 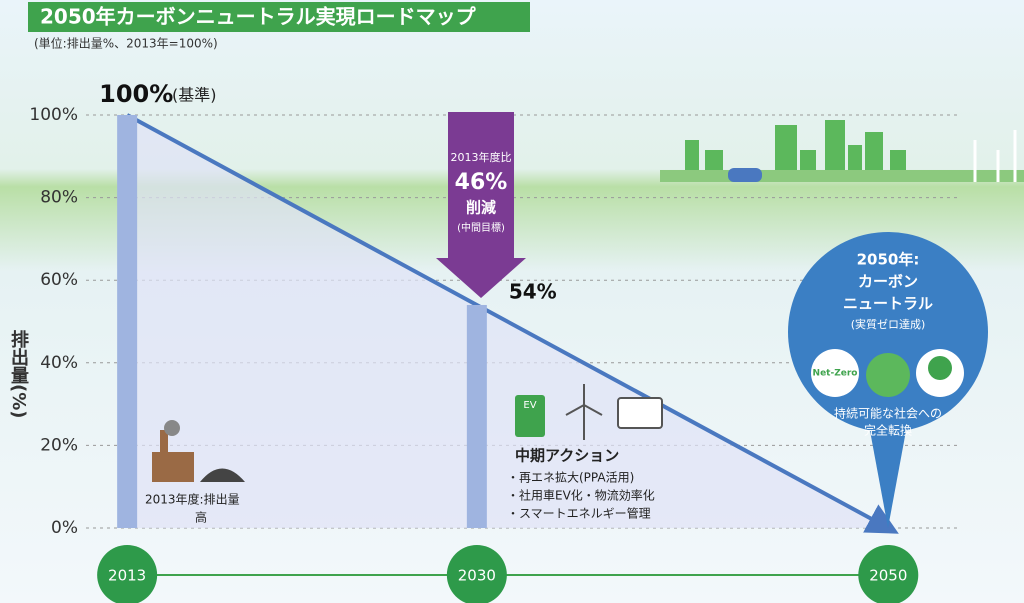 I want to click on goal-footer: 持続可能な社会への, so click(x=888, y=413).